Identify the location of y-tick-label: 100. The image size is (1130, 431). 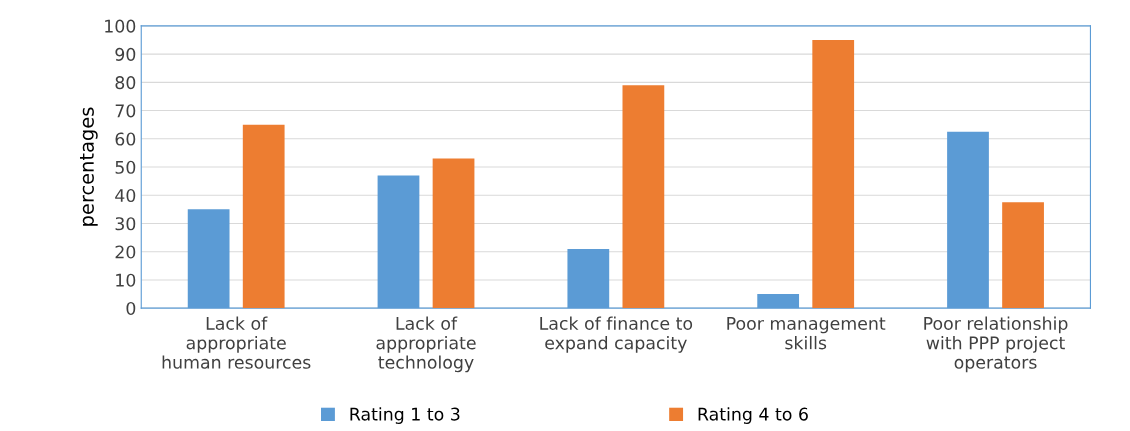
(120, 26).